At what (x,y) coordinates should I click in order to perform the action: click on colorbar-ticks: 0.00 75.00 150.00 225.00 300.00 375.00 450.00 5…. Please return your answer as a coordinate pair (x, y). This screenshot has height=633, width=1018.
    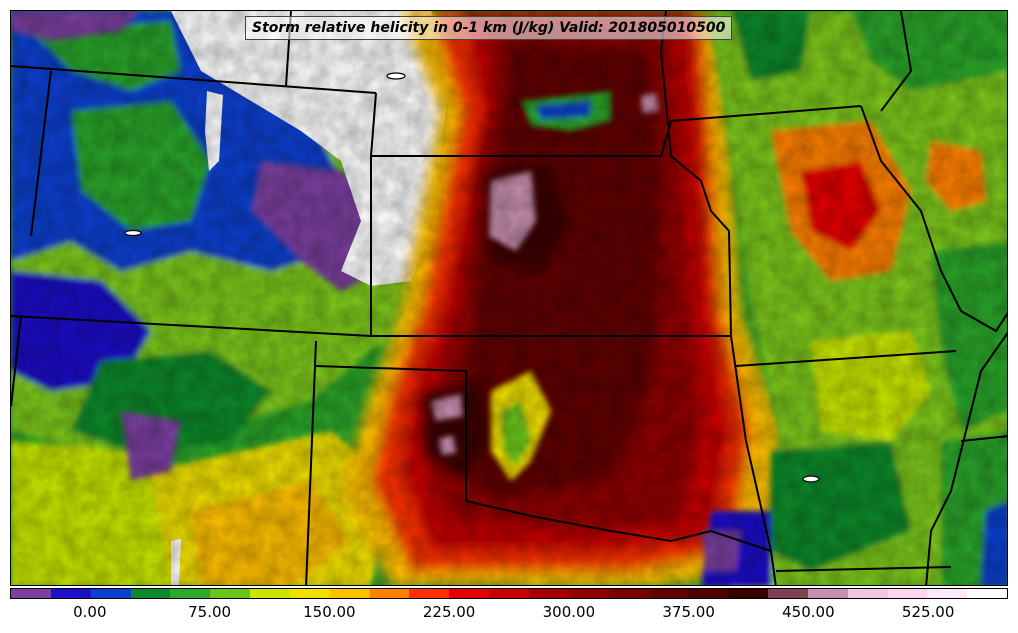
    Looking at the image, I should click on (509, 614).